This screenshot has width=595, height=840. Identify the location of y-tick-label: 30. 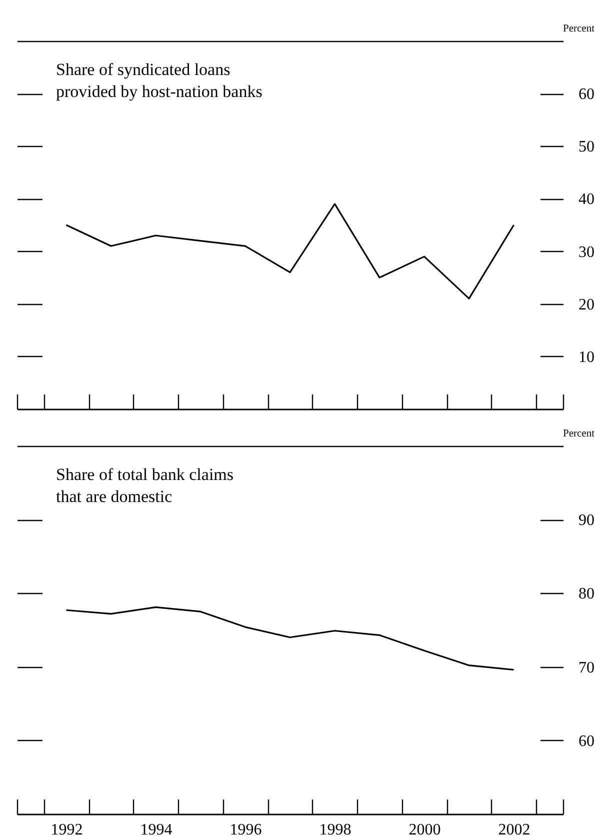
(586, 252).